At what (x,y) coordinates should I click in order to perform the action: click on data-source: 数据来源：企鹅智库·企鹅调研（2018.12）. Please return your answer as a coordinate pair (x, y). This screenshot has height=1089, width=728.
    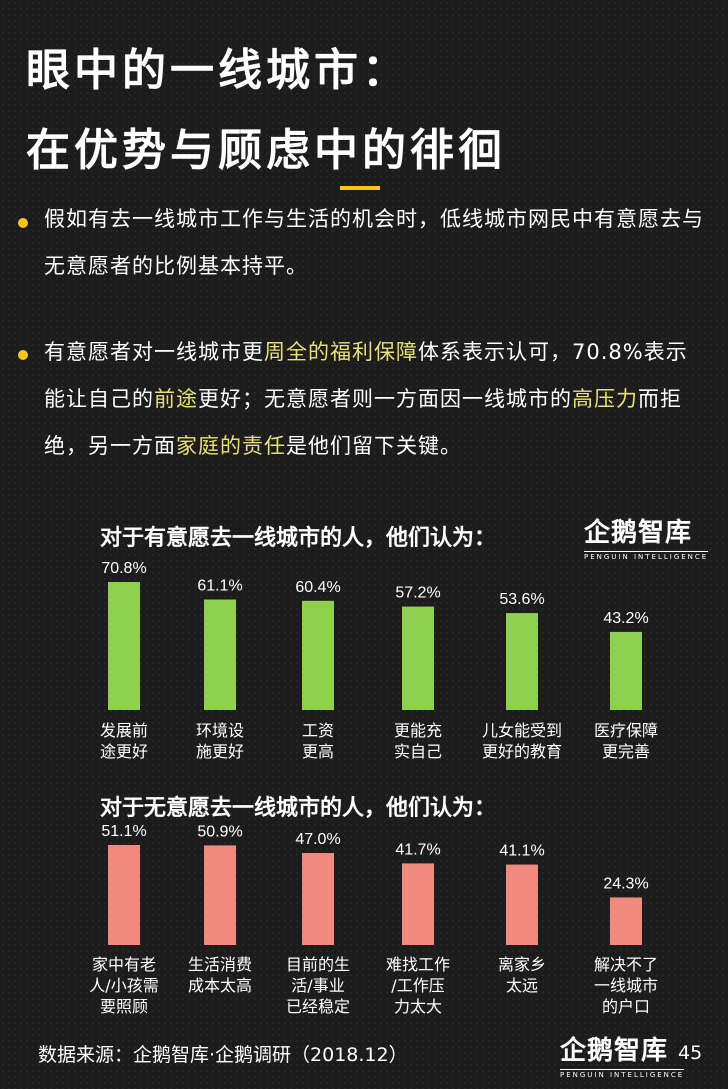
    Looking at the image, I should click on (223, 1055).